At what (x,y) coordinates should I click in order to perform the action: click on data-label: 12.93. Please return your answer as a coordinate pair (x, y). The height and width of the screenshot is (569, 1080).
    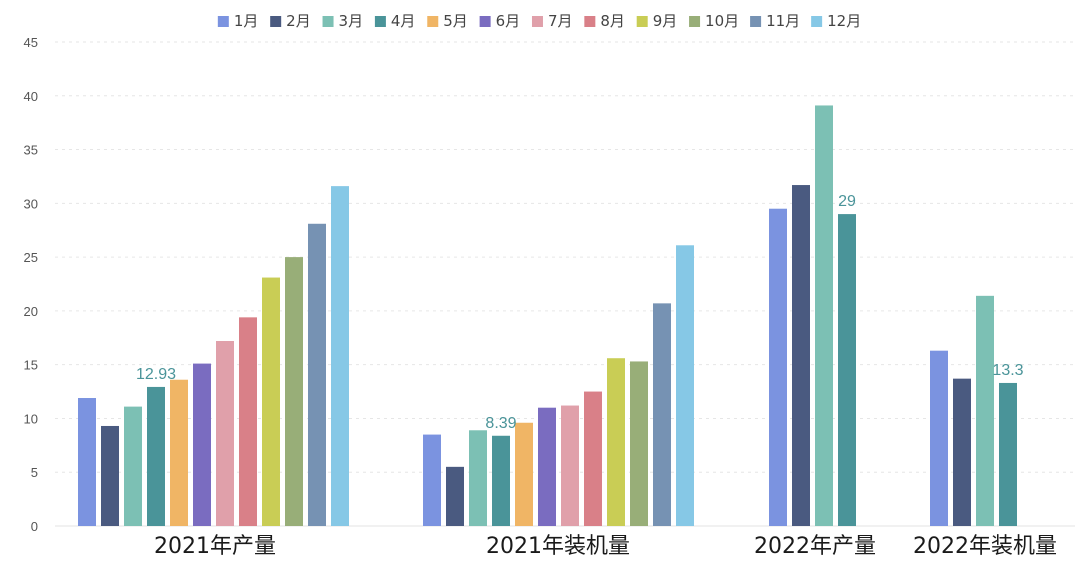
    Looking at the image, I should click on (156, 374).